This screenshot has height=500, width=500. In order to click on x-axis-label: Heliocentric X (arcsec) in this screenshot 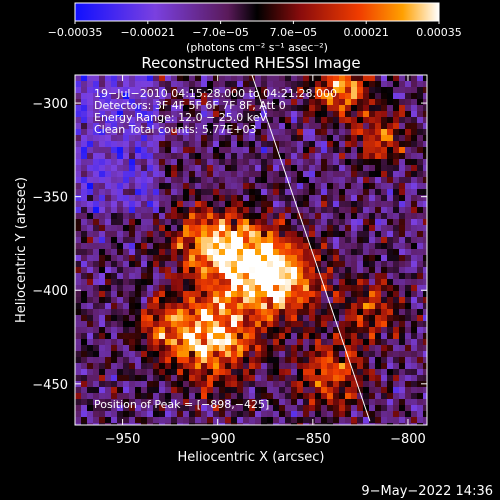, I will do `click(251, 457)`.